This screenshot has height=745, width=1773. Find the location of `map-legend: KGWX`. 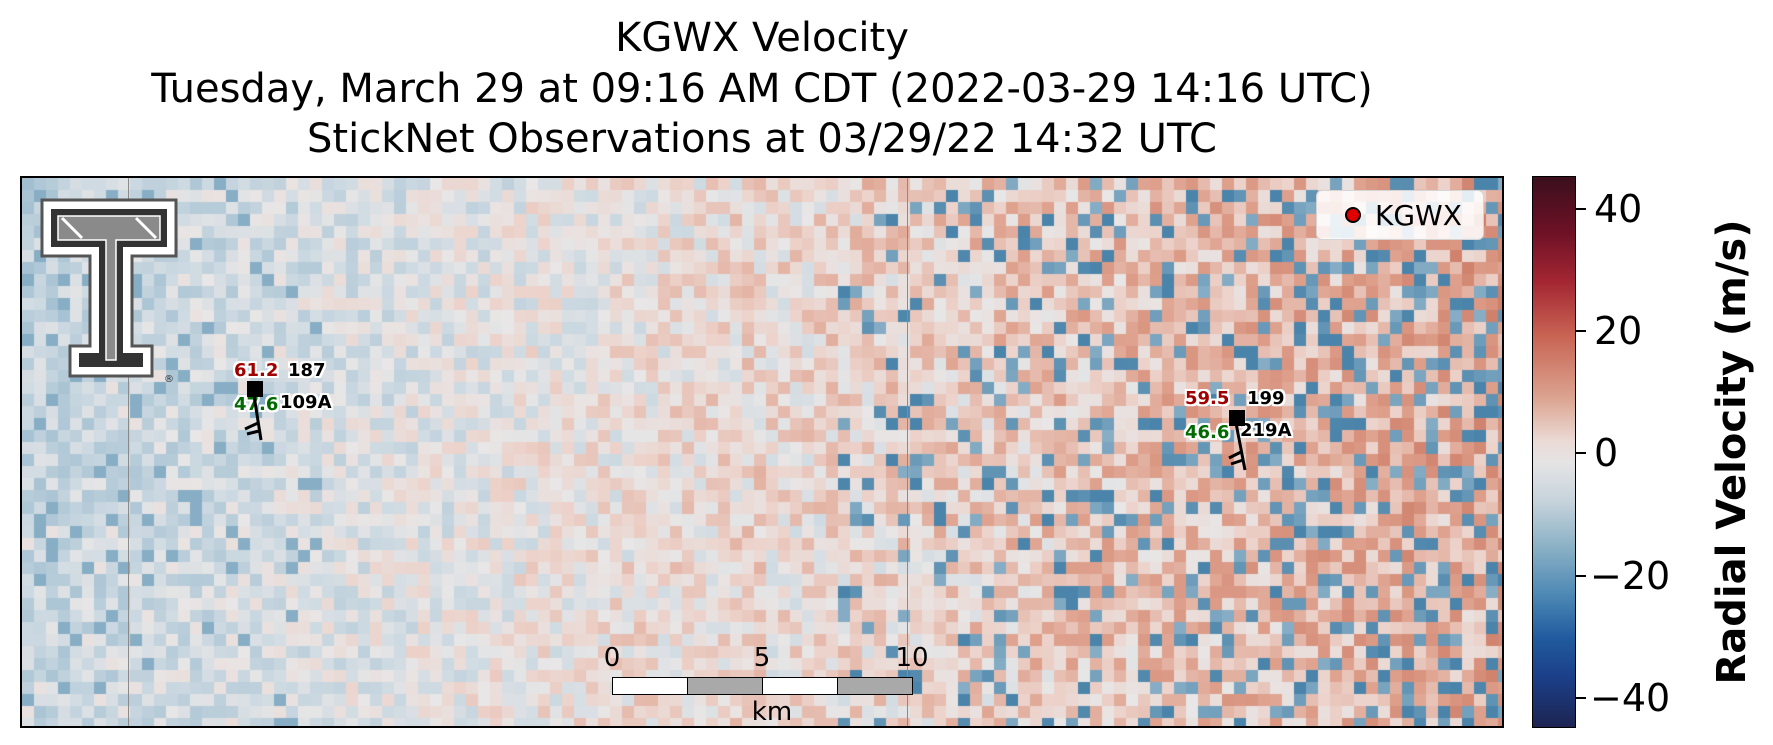

map-legend: KGWX is located at coordinates (1400, 215).